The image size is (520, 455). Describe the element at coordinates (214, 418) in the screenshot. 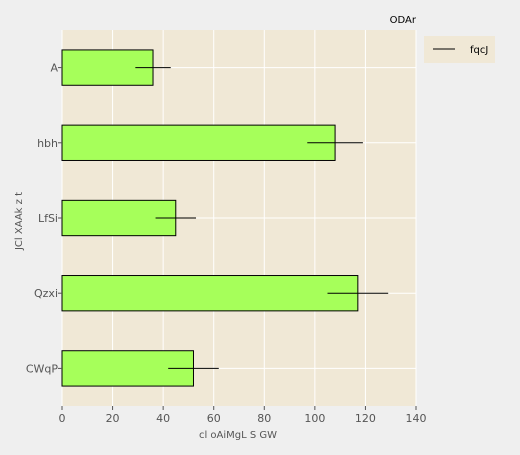

I see `x-tick-label: 60` at that location.